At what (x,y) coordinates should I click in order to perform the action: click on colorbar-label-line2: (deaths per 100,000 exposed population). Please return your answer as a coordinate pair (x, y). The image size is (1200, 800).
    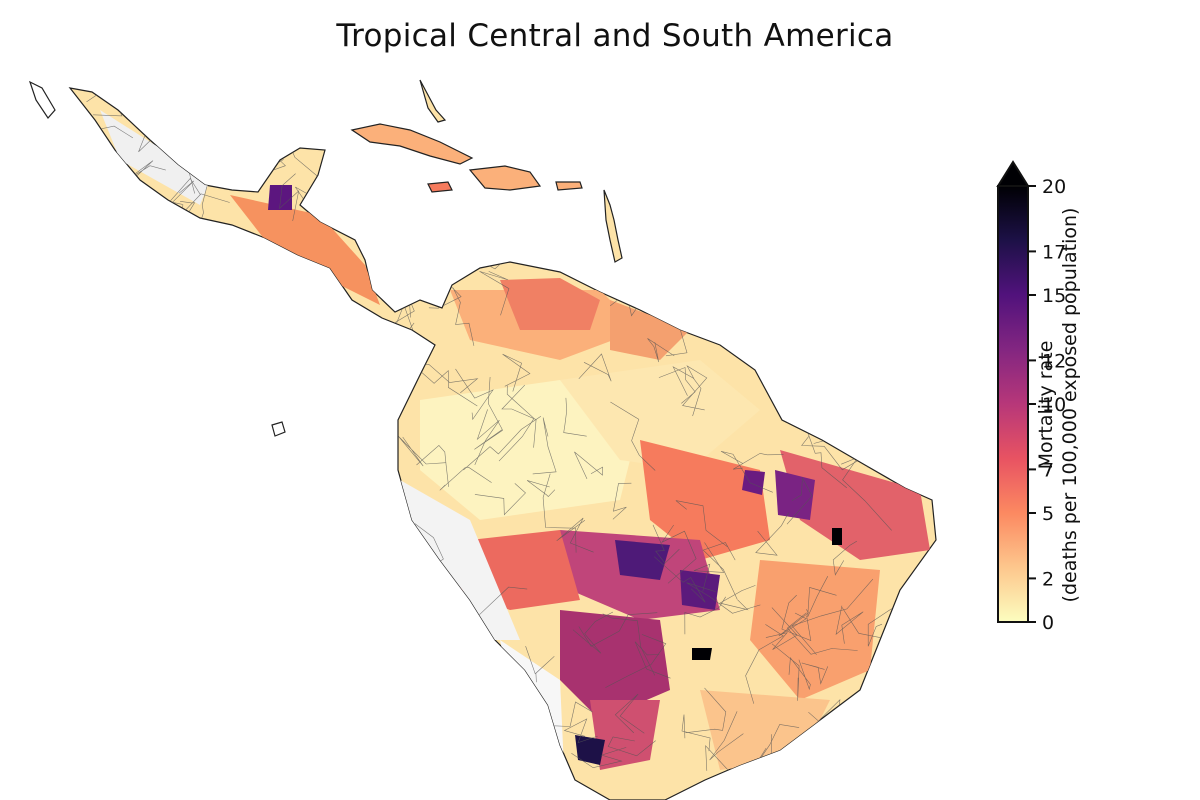
    Looking at the image, I should click on (1070, 405).